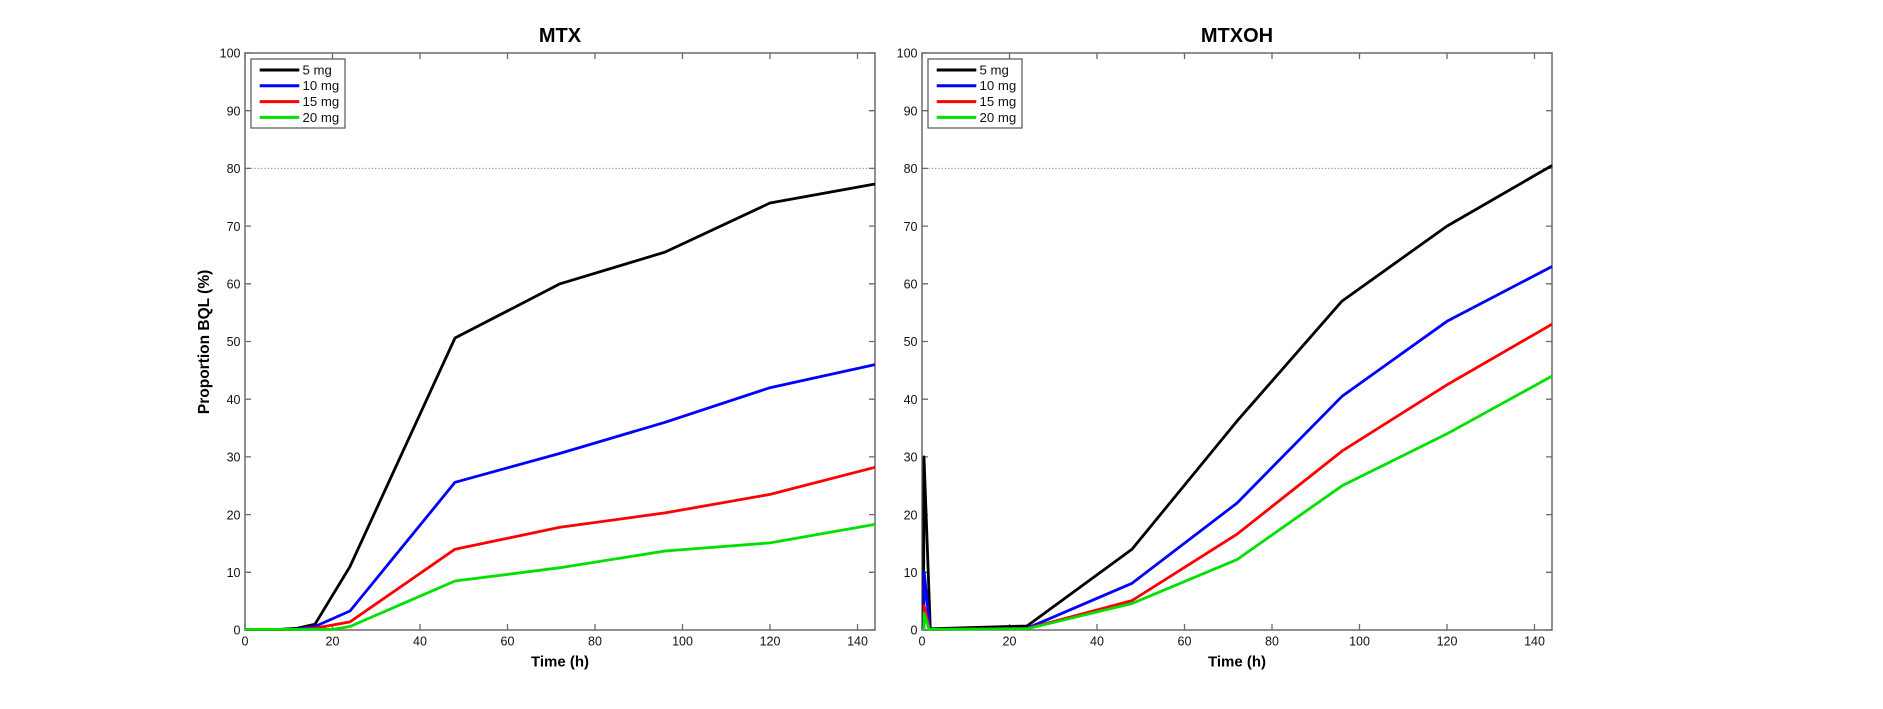 The image size is (1883, 709). Describe the element at coordinates (560, 36) in the screenshot. I see `svg-text: MTX` at that location.